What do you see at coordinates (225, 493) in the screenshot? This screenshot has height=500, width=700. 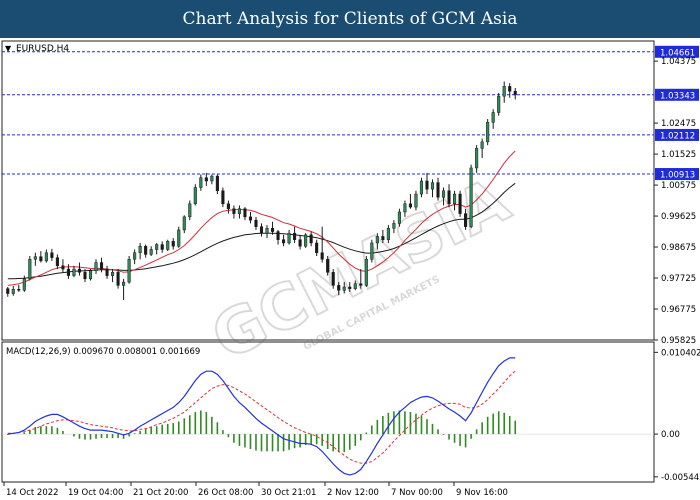 I see `x-tick-label: 26 Oct 08:00` at bounding box center [225, 493].